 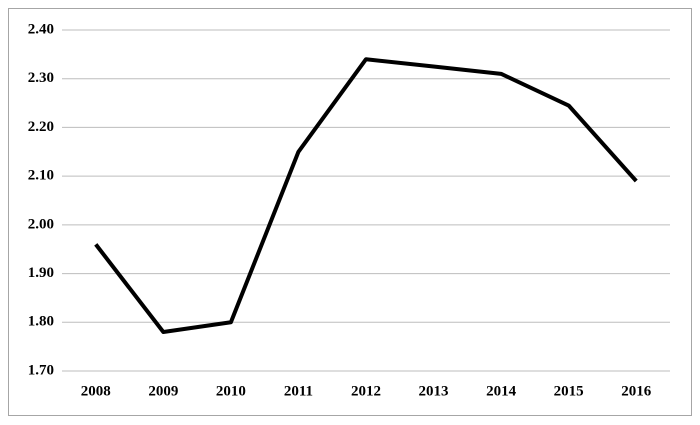 What do you see at coordinates (163, 391) in the screenshot?
I see `x-tick-label: 2009` at bounding box center [163, 391].